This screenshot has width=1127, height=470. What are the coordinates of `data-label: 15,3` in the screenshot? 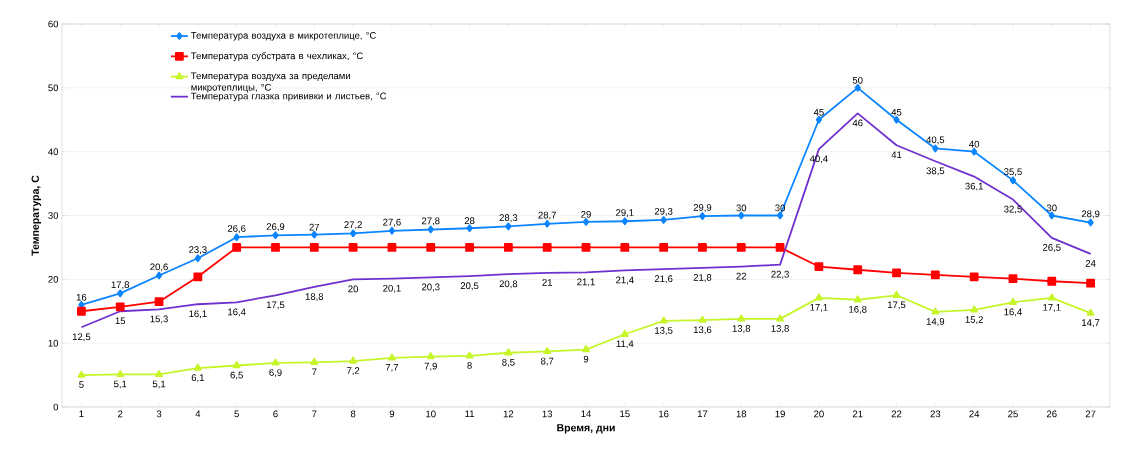 It's located at (159, 319).